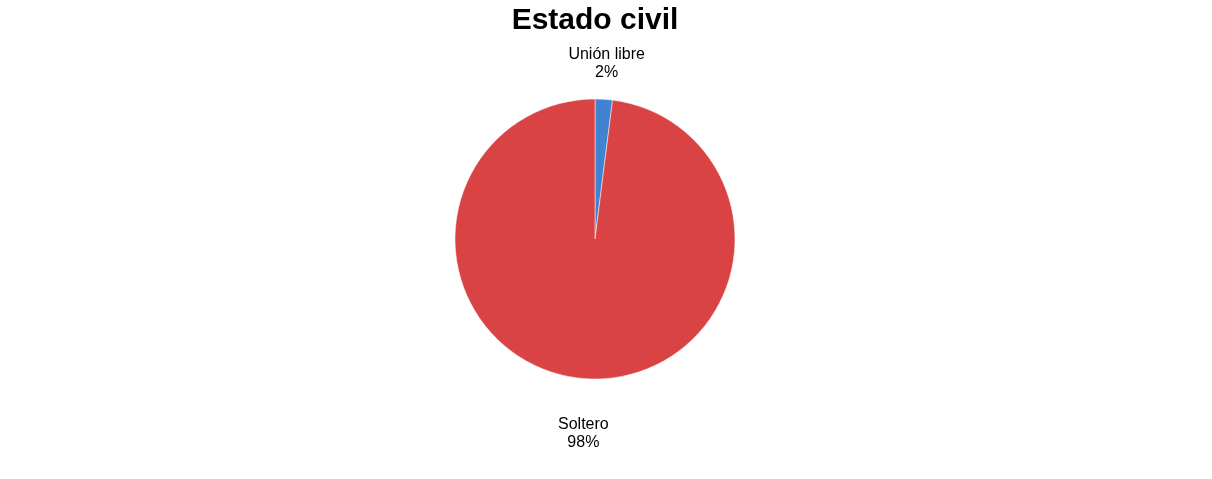  Describe the element at coordinates (595, 18) in the screenshot. I see `chart-title: Estado civil` at that location.